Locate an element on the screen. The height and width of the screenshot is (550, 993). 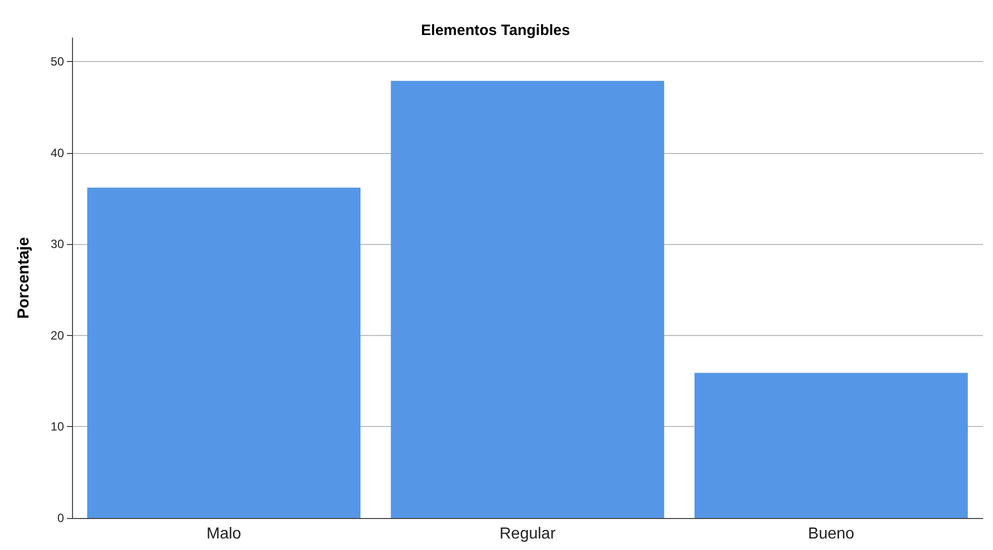
x-tick-label: Regular is located at coordinates (527, 534).